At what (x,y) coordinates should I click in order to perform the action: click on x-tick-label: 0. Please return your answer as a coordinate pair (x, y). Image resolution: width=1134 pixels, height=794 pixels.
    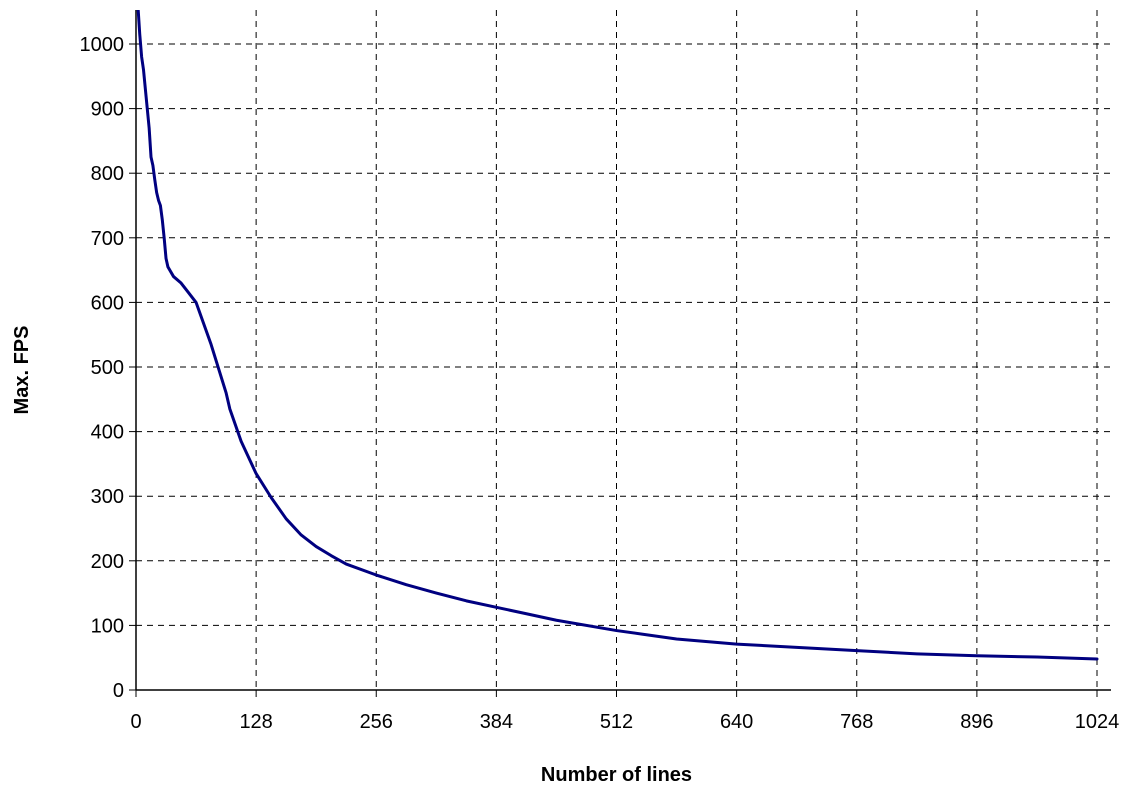
    Looking at the image, I should click on (135, 722).